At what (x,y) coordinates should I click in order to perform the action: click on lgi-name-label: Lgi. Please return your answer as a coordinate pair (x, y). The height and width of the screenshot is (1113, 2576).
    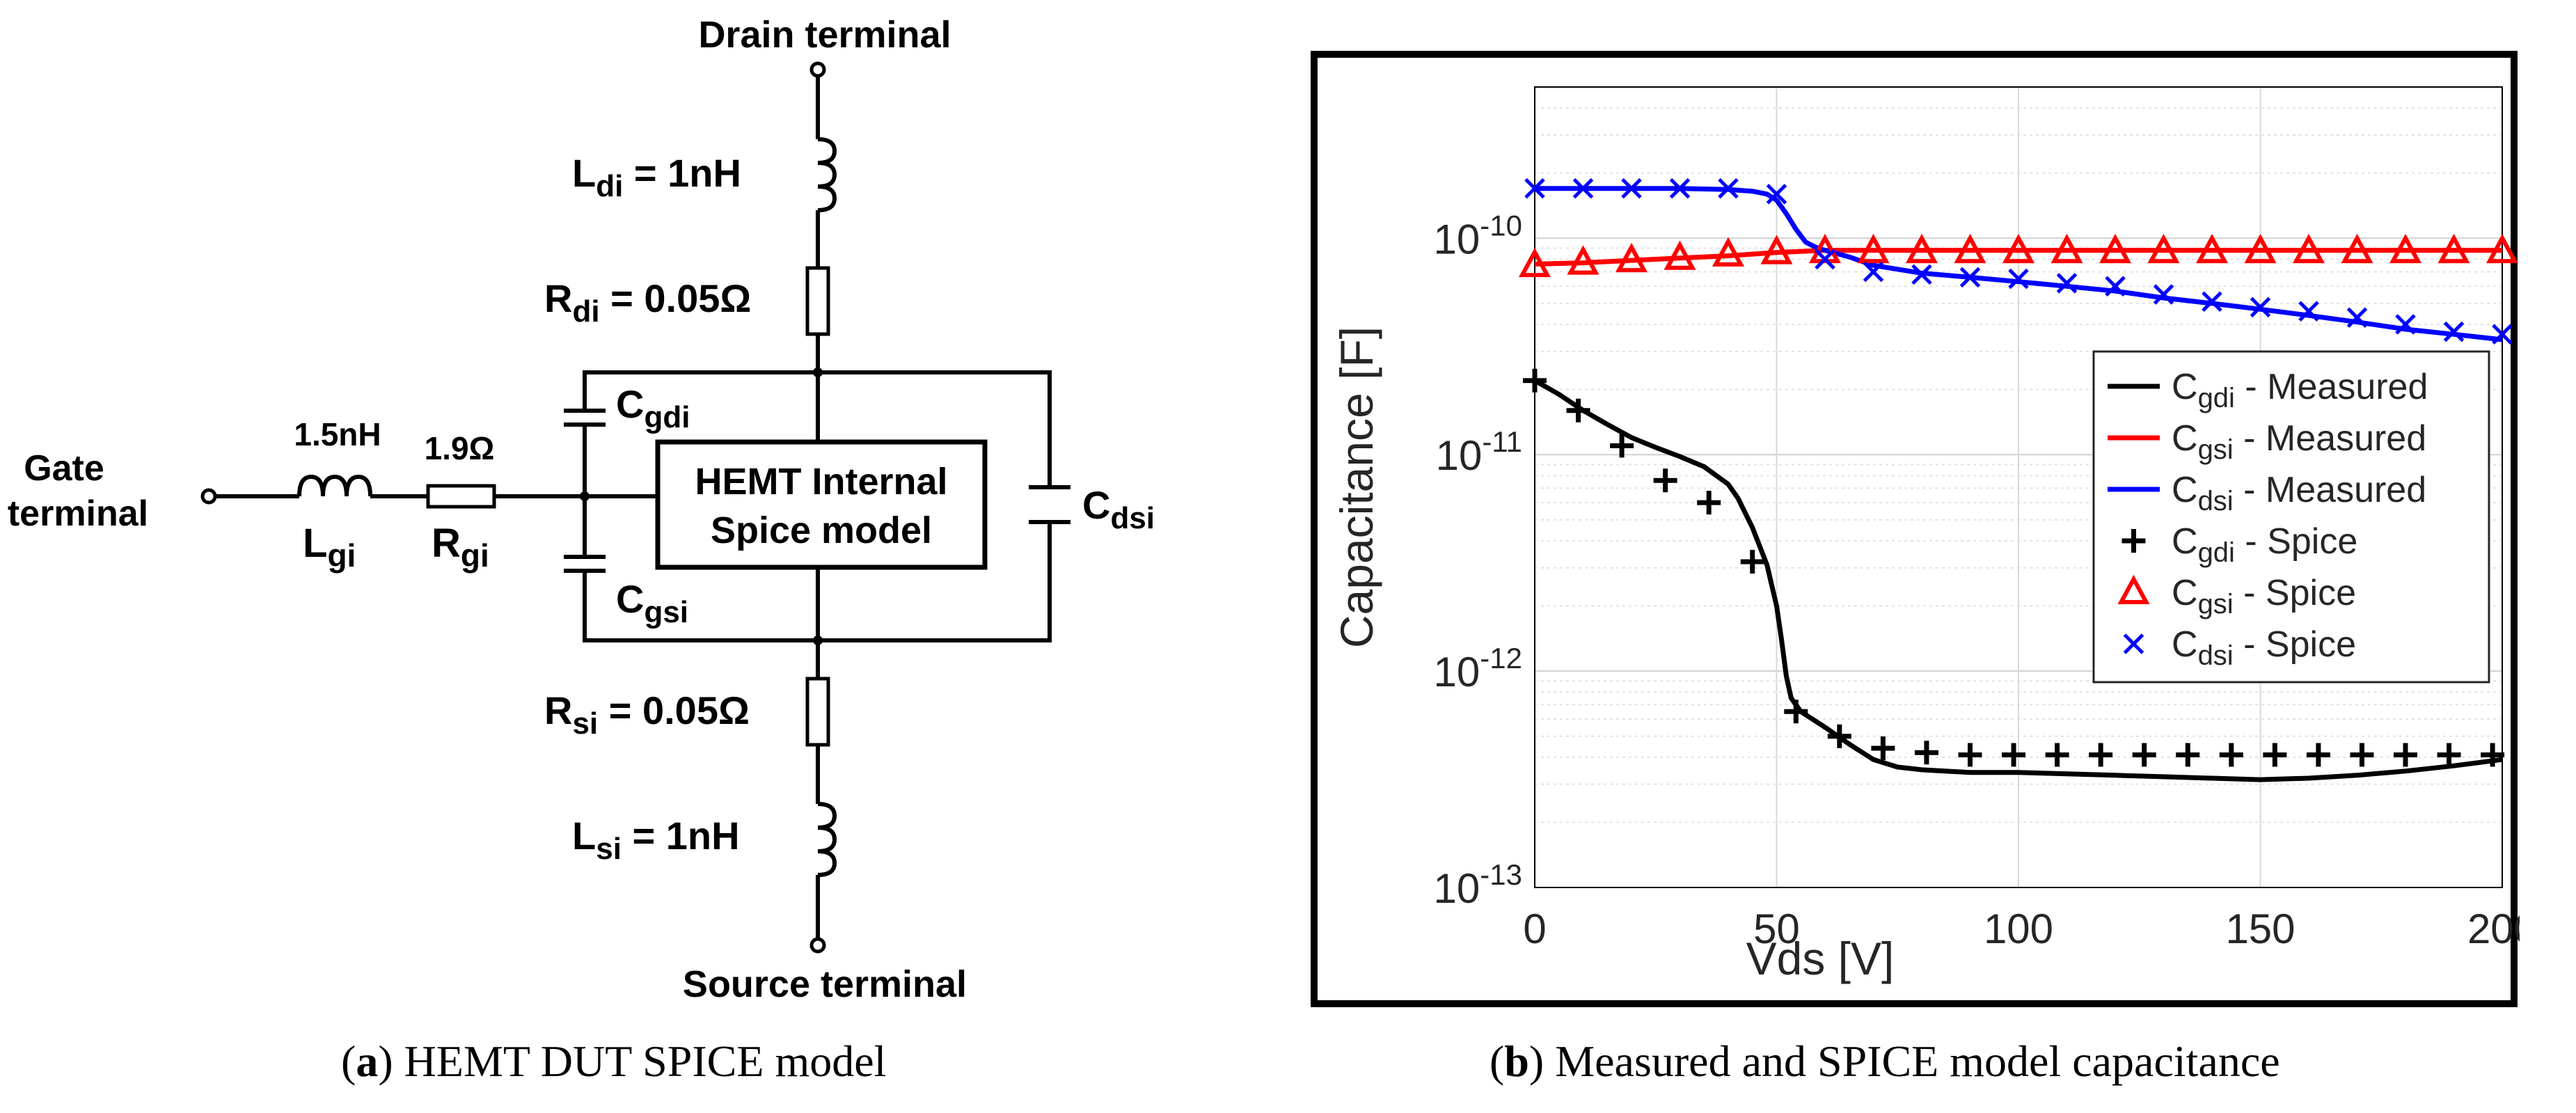
    Looking at the image, I should click on (329, 547).